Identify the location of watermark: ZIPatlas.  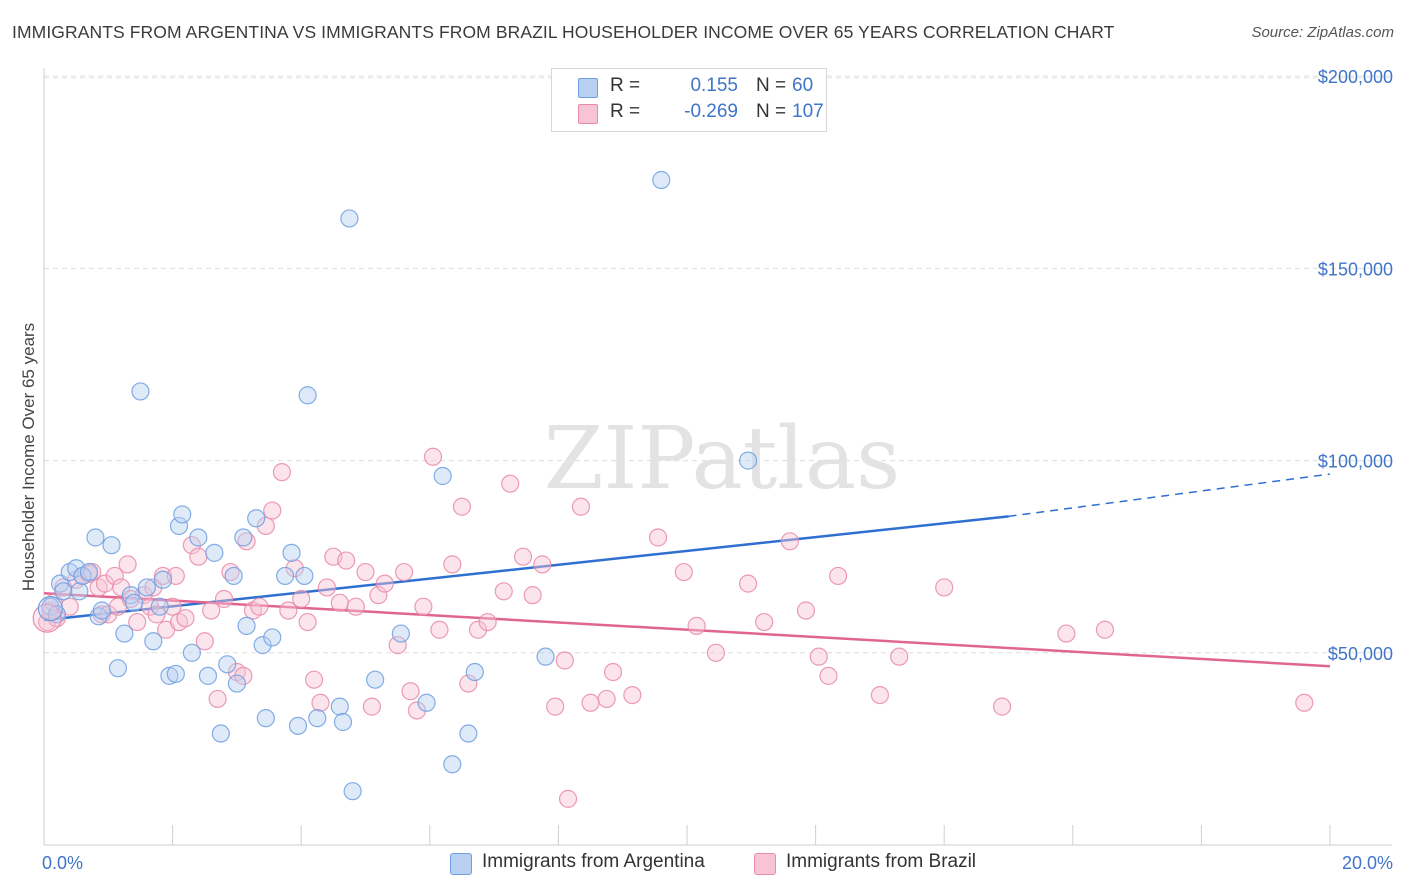
(722, 459).